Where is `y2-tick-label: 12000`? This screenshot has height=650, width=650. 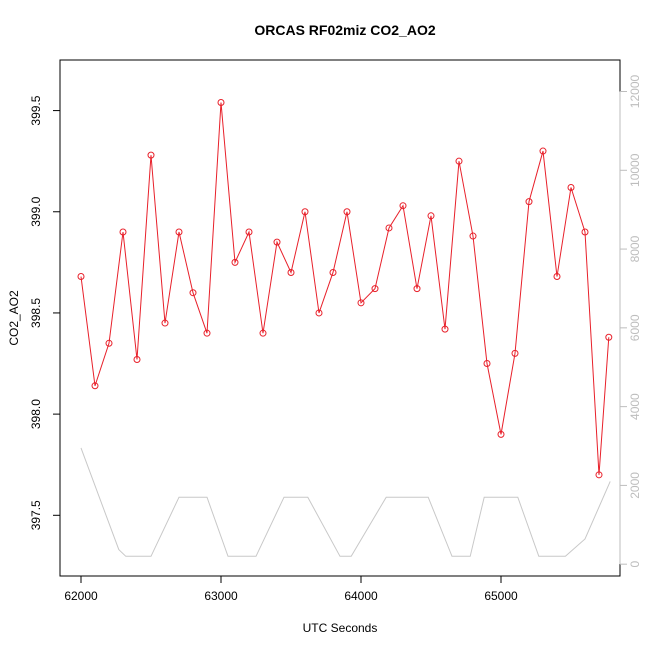
y2-tick-label: 12000 is located at coordinates (635, 92).